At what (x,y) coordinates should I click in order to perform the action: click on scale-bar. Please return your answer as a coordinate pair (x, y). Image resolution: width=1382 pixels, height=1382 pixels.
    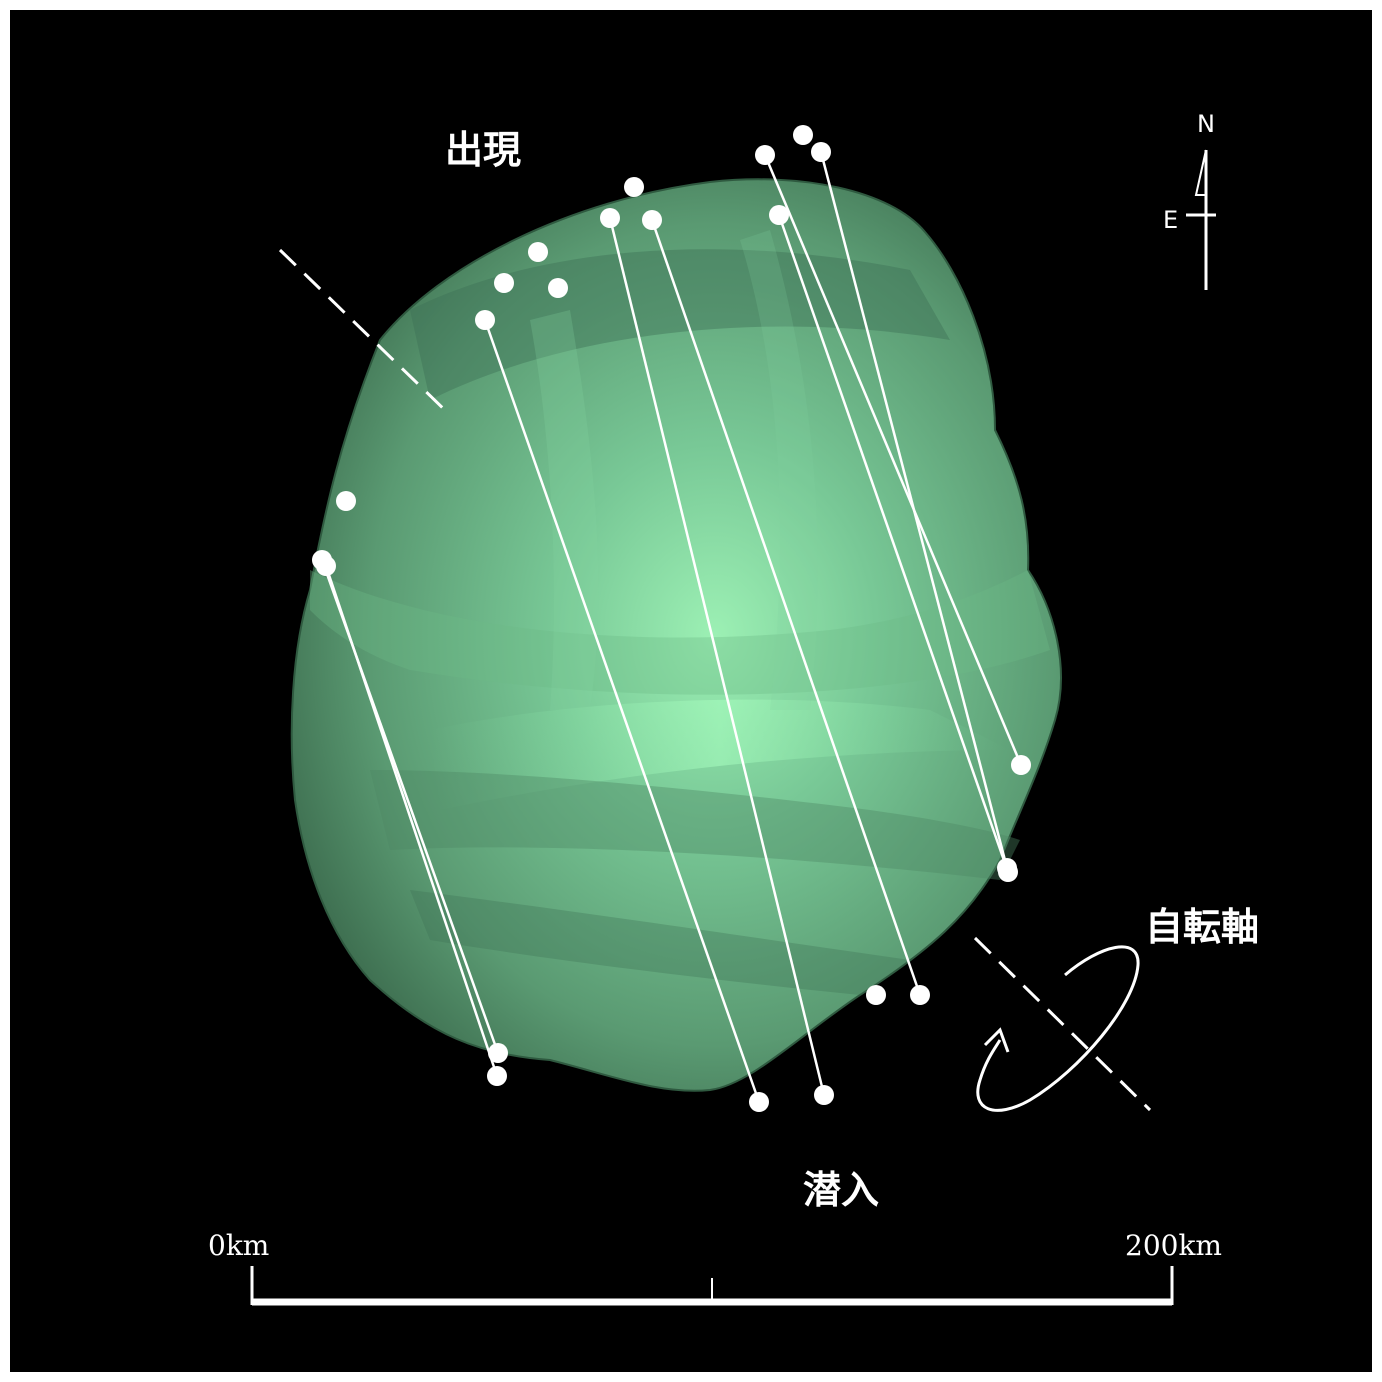
    Looking at the image, I should click on (712, 1286).